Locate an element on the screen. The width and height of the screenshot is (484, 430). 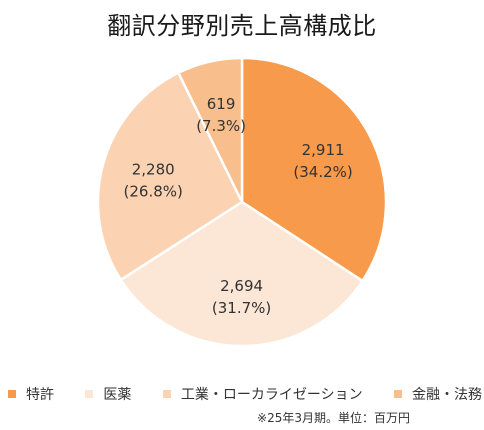
legend-label: 特許 is located at coordinates (40, 395).